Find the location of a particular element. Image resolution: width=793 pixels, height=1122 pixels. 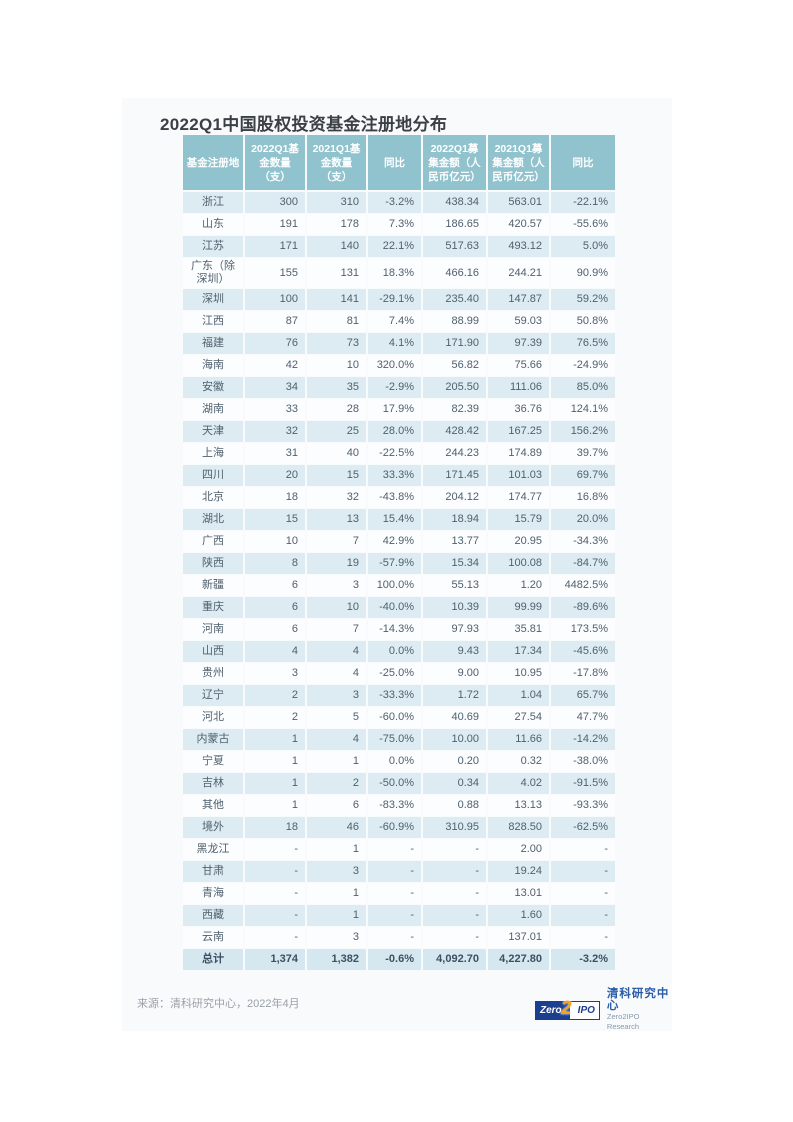

value-cell: -60.0% is located at coordinates (395, 718).